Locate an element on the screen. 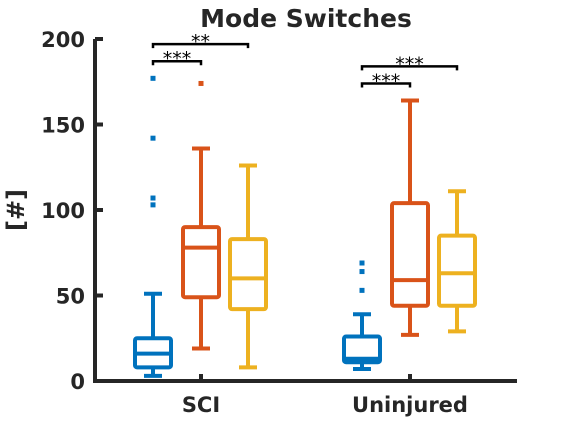 The width and height of the screenshot is (570, 429). y-tick-label: 100 is located at coordinates (63, 211).